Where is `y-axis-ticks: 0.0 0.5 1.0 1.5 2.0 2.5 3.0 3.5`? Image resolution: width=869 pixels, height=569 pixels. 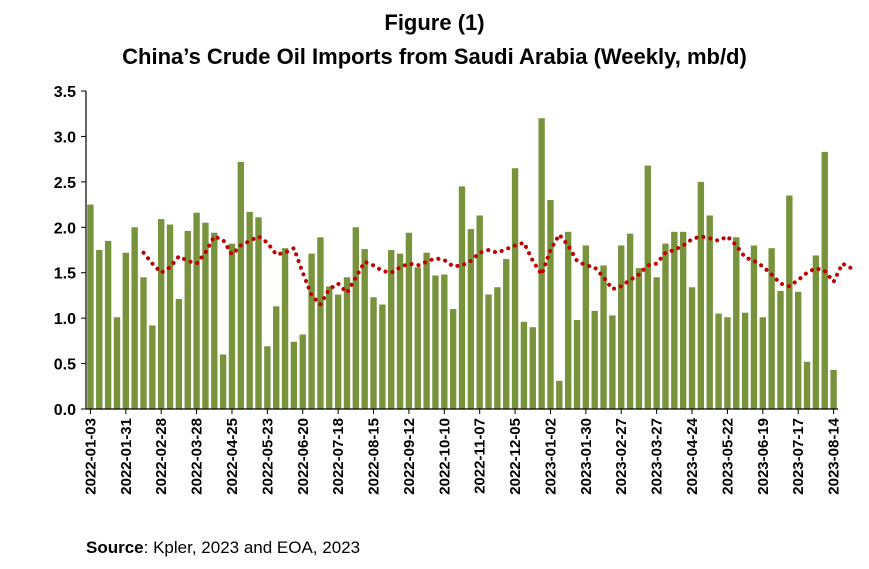 y-axis-ticks: 0.0 0.5 1.0 1.5 2.0 2.5 3.0 3.5 is located at coordinates (70, 251).